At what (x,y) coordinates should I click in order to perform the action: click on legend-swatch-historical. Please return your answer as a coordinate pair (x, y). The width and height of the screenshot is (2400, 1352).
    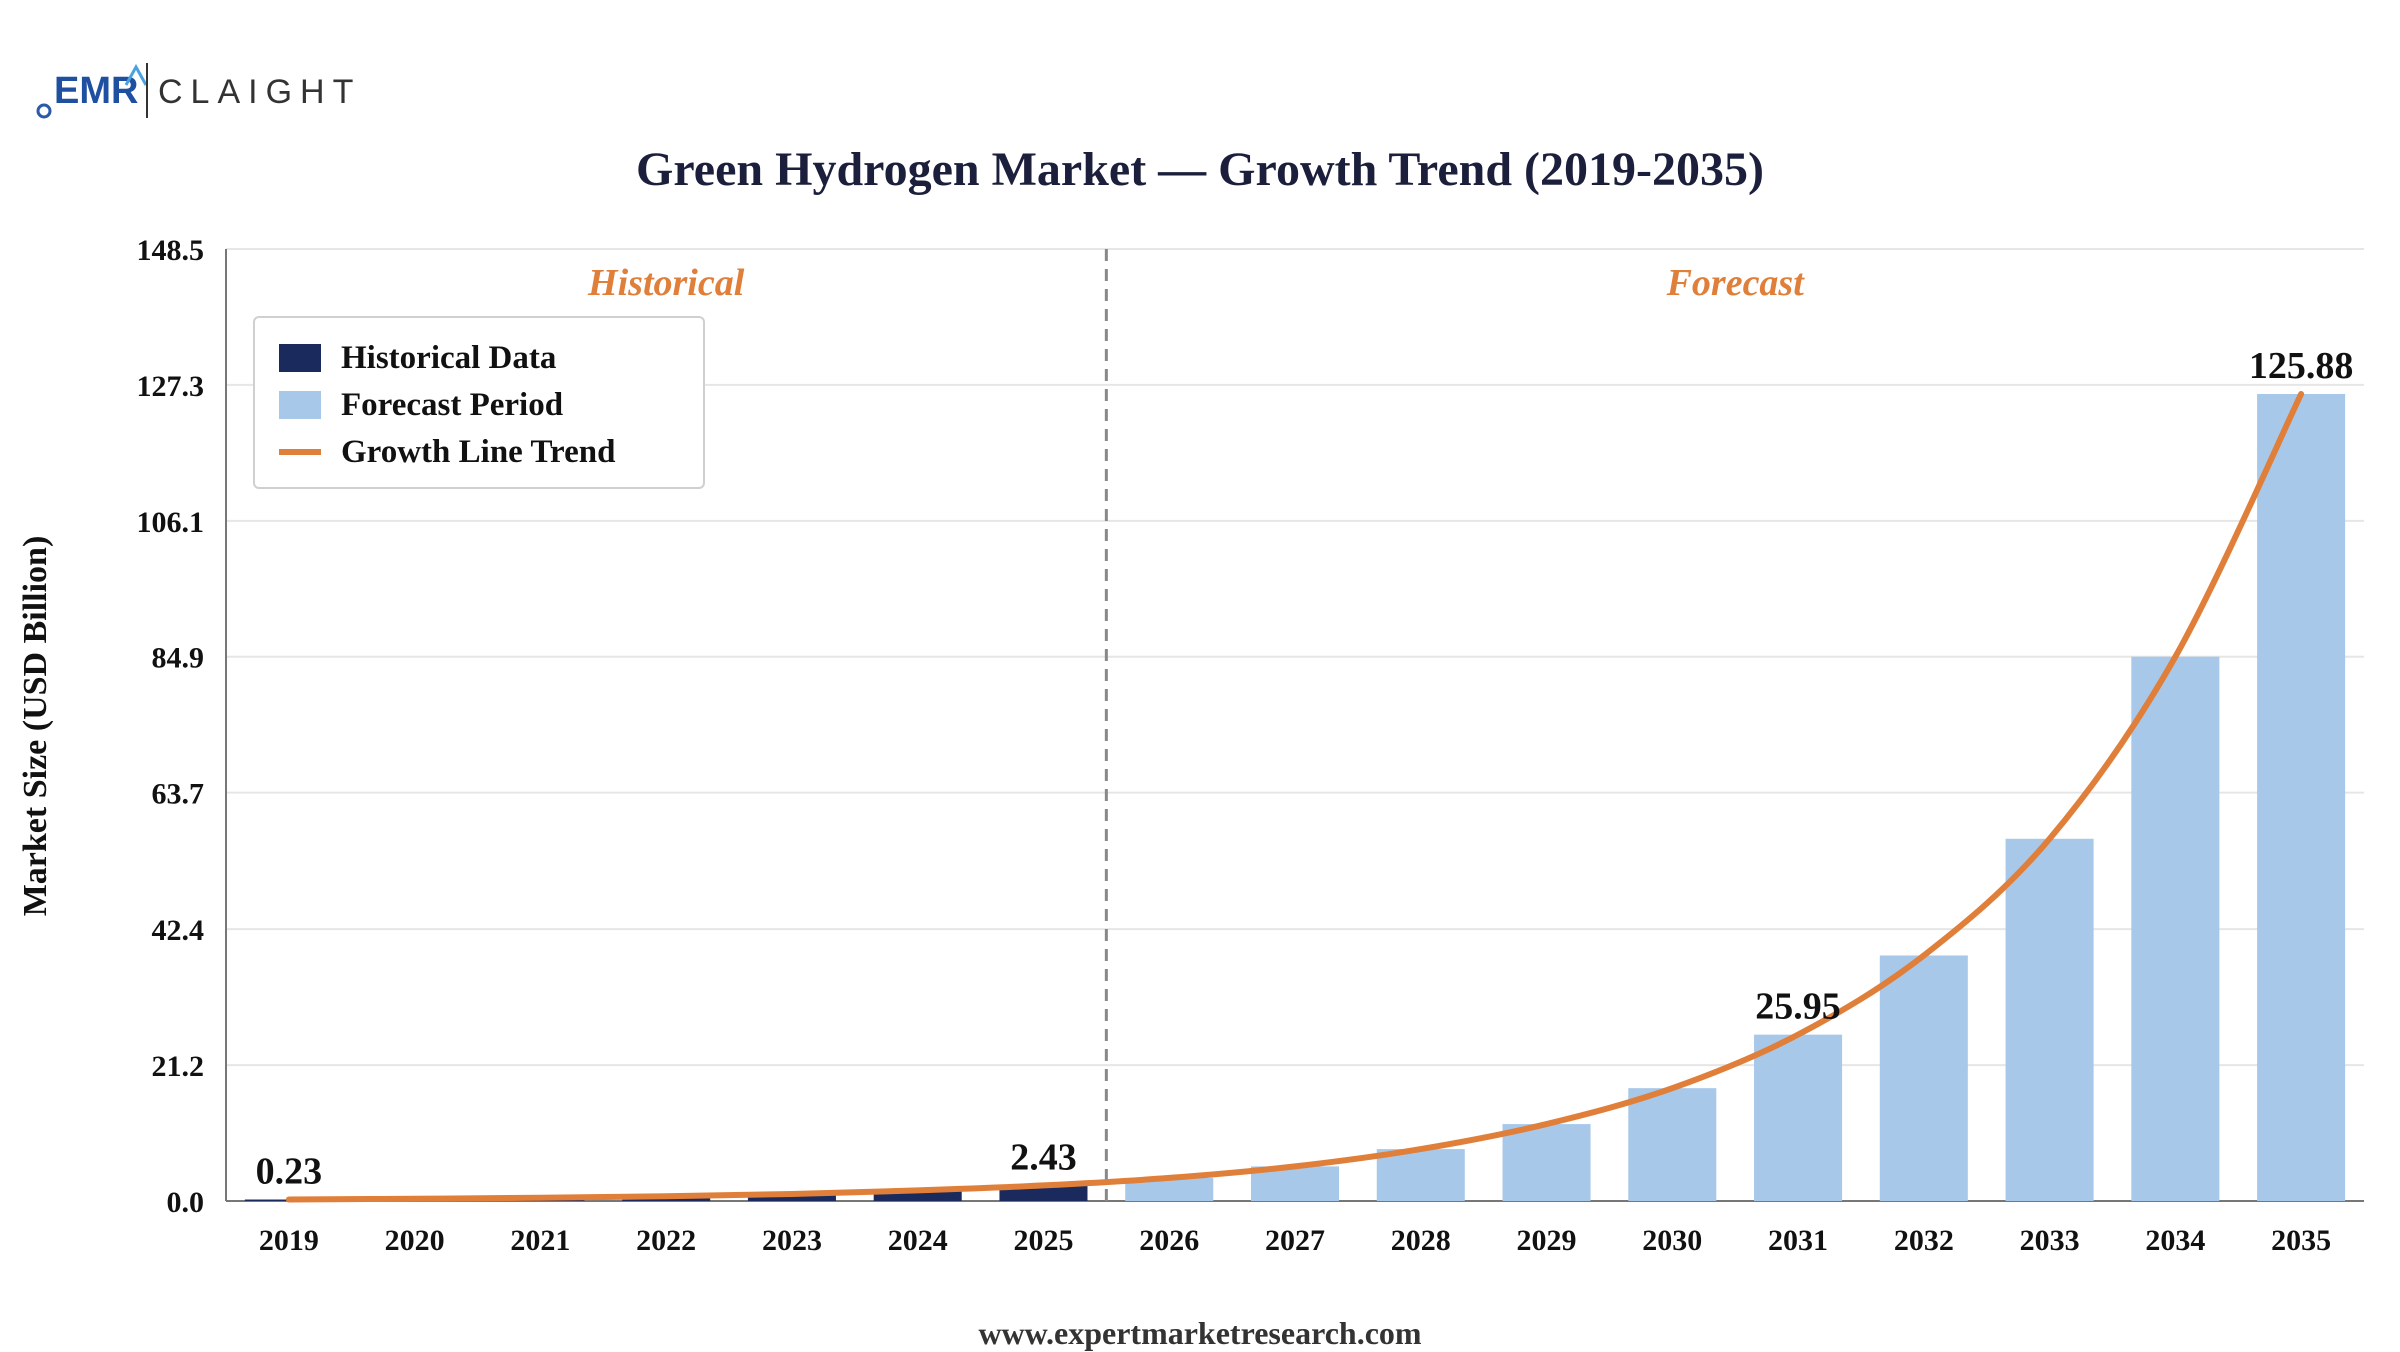
    Looking at the image, I should click on (300, 358).